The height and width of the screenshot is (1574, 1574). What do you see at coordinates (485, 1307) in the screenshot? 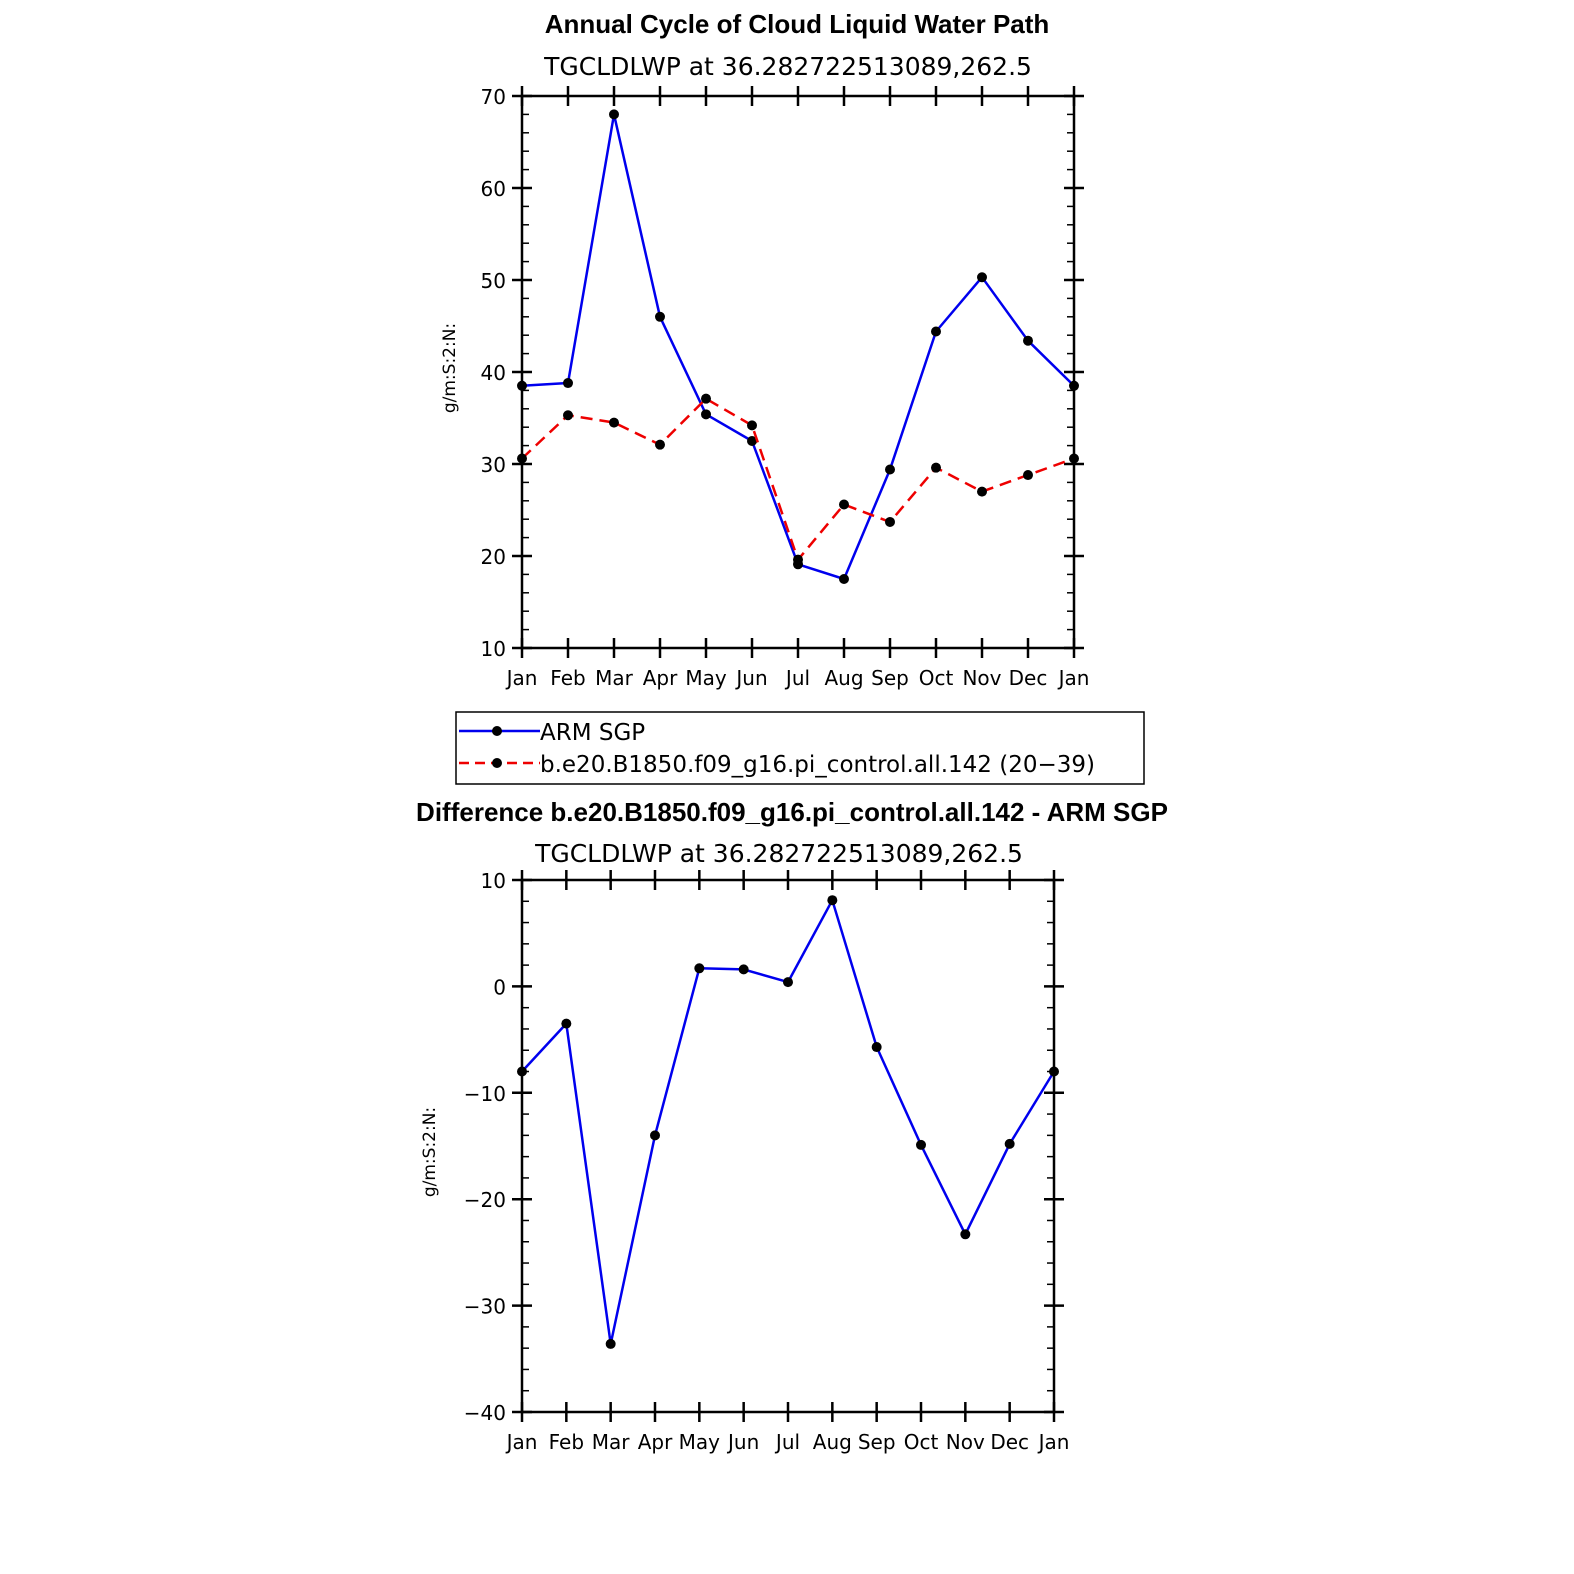
I see `y-tick-label: −30` at bounding box center [485, 1307].